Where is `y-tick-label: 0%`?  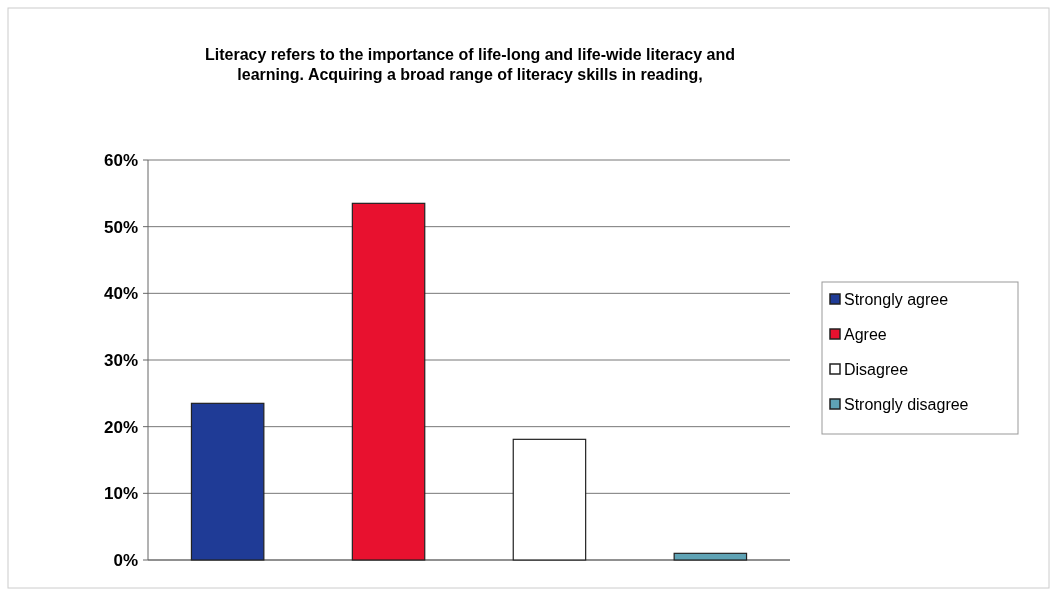 y-tick-label: 0% is located at coordinates (125, 560).